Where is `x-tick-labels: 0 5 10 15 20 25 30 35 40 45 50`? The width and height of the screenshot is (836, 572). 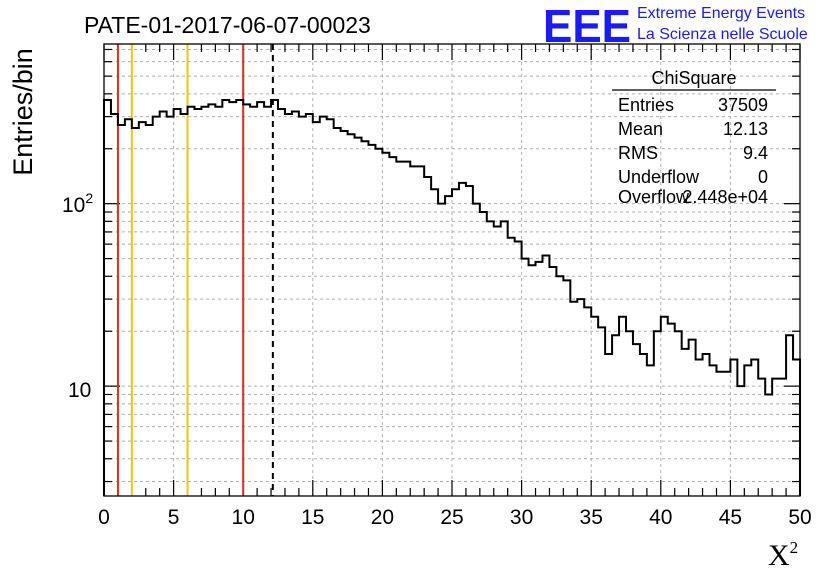 x-tick-labels: 0 5 10 15 20 25 30 35 40 45 50 is located at coordinates (455, 517).